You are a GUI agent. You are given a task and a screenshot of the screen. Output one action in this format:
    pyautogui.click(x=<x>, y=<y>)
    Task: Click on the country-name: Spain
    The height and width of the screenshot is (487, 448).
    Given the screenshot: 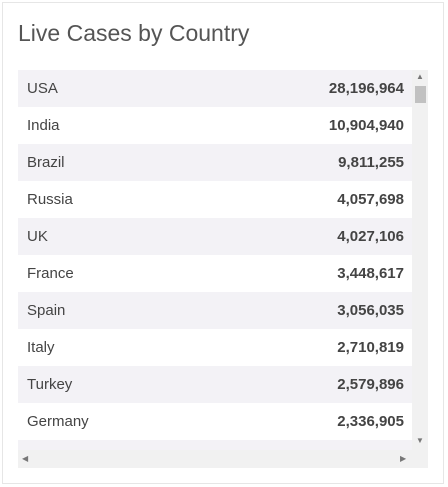 What is the action you would take?
    pyautogui.click(x=46, y=310)
    